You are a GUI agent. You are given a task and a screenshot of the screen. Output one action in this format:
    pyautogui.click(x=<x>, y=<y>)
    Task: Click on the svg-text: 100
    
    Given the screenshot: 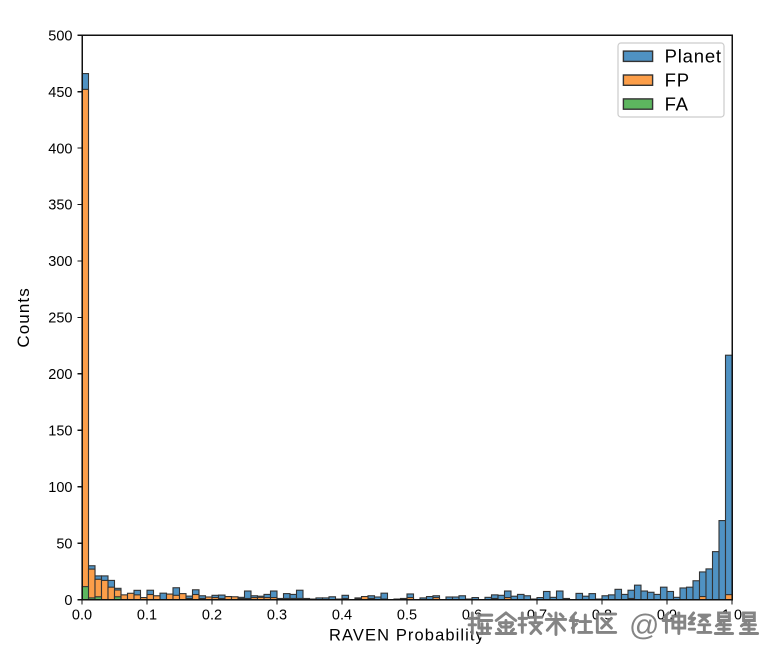 What is the action you would take?
    pyautogui.click(x=60, y=488)
    